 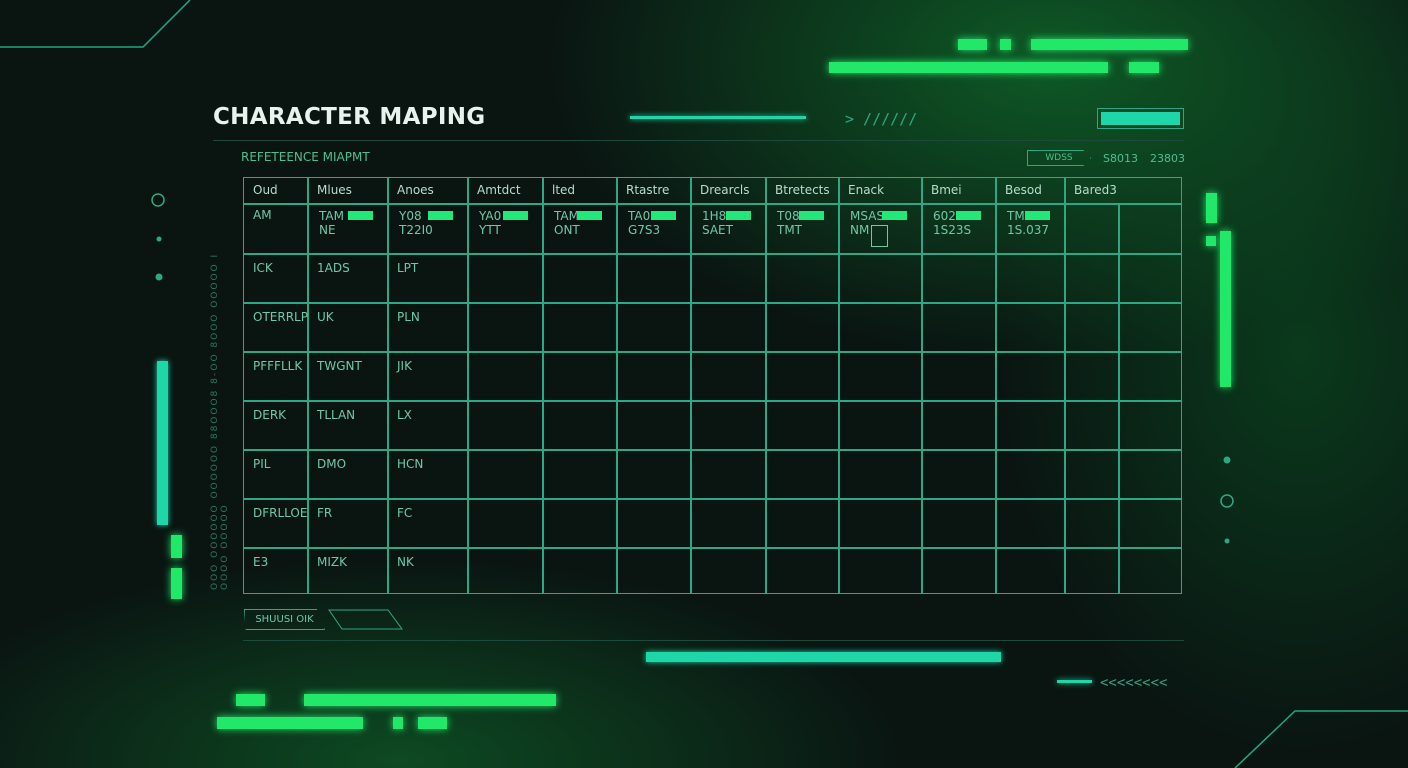 I want to click on table-cell: UK, so click(x=325, y=317).